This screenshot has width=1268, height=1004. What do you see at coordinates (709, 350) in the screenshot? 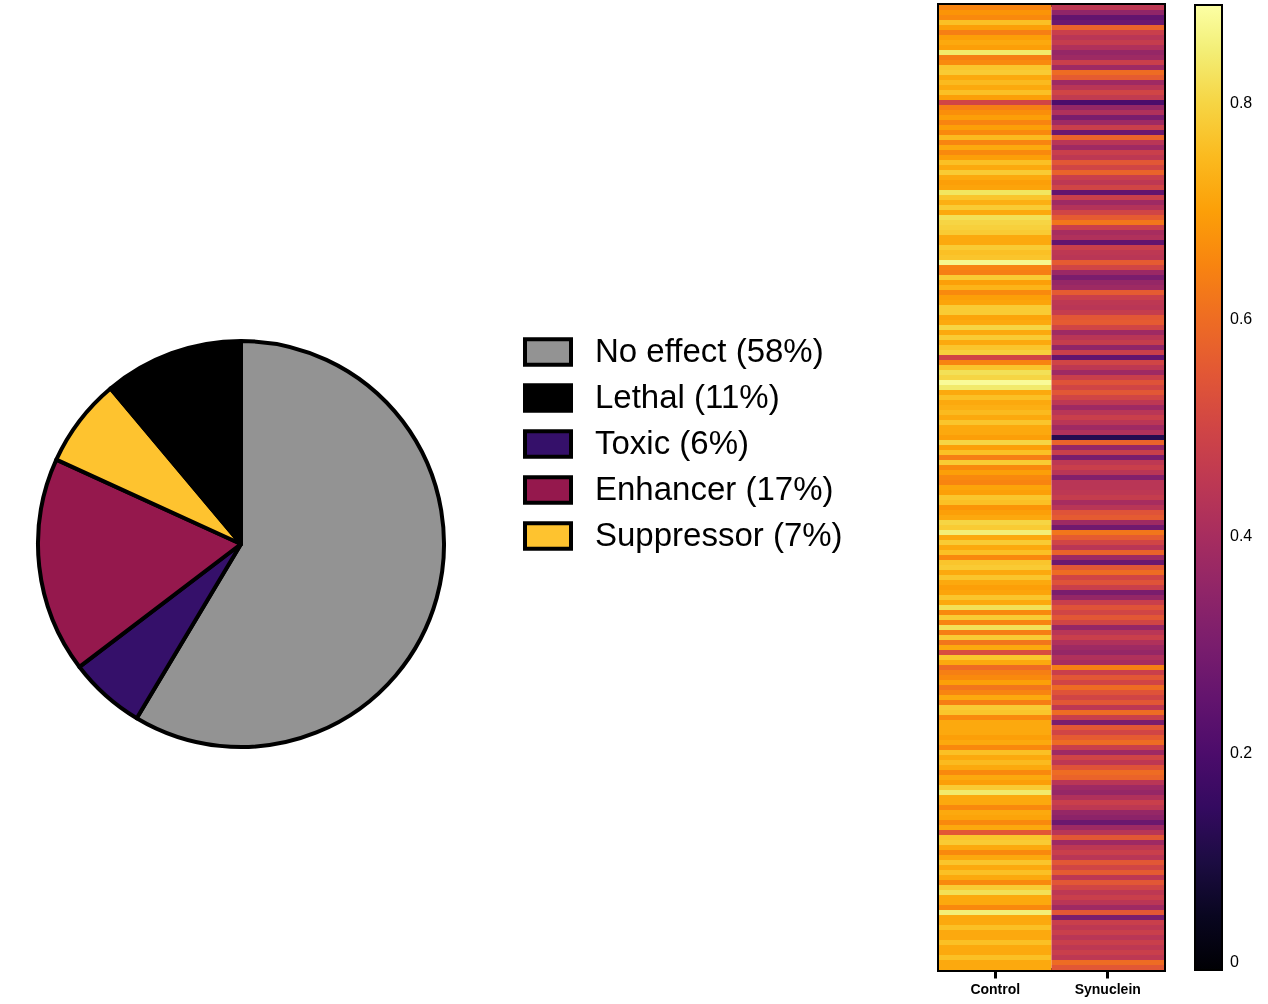
I see `legend-label: No effect (58%)` at bounding box center [709, 350].